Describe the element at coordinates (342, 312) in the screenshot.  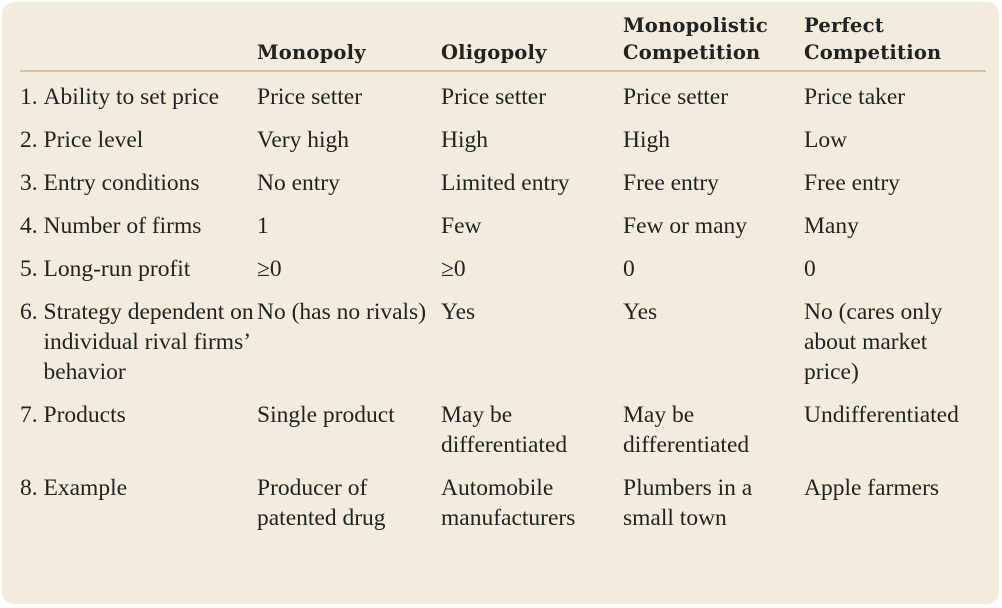
I see `cell-monopoly: No (has no rivals)` at that location.